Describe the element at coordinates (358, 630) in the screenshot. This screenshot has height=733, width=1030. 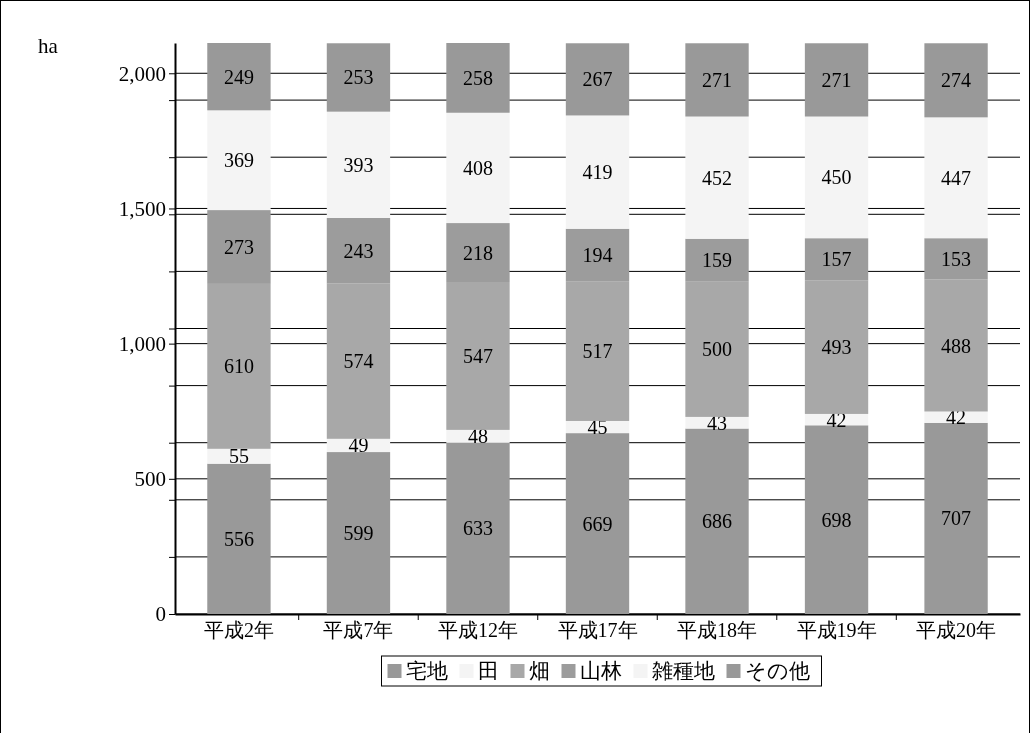
I see `x-tick-label: 平成7年` at that location.